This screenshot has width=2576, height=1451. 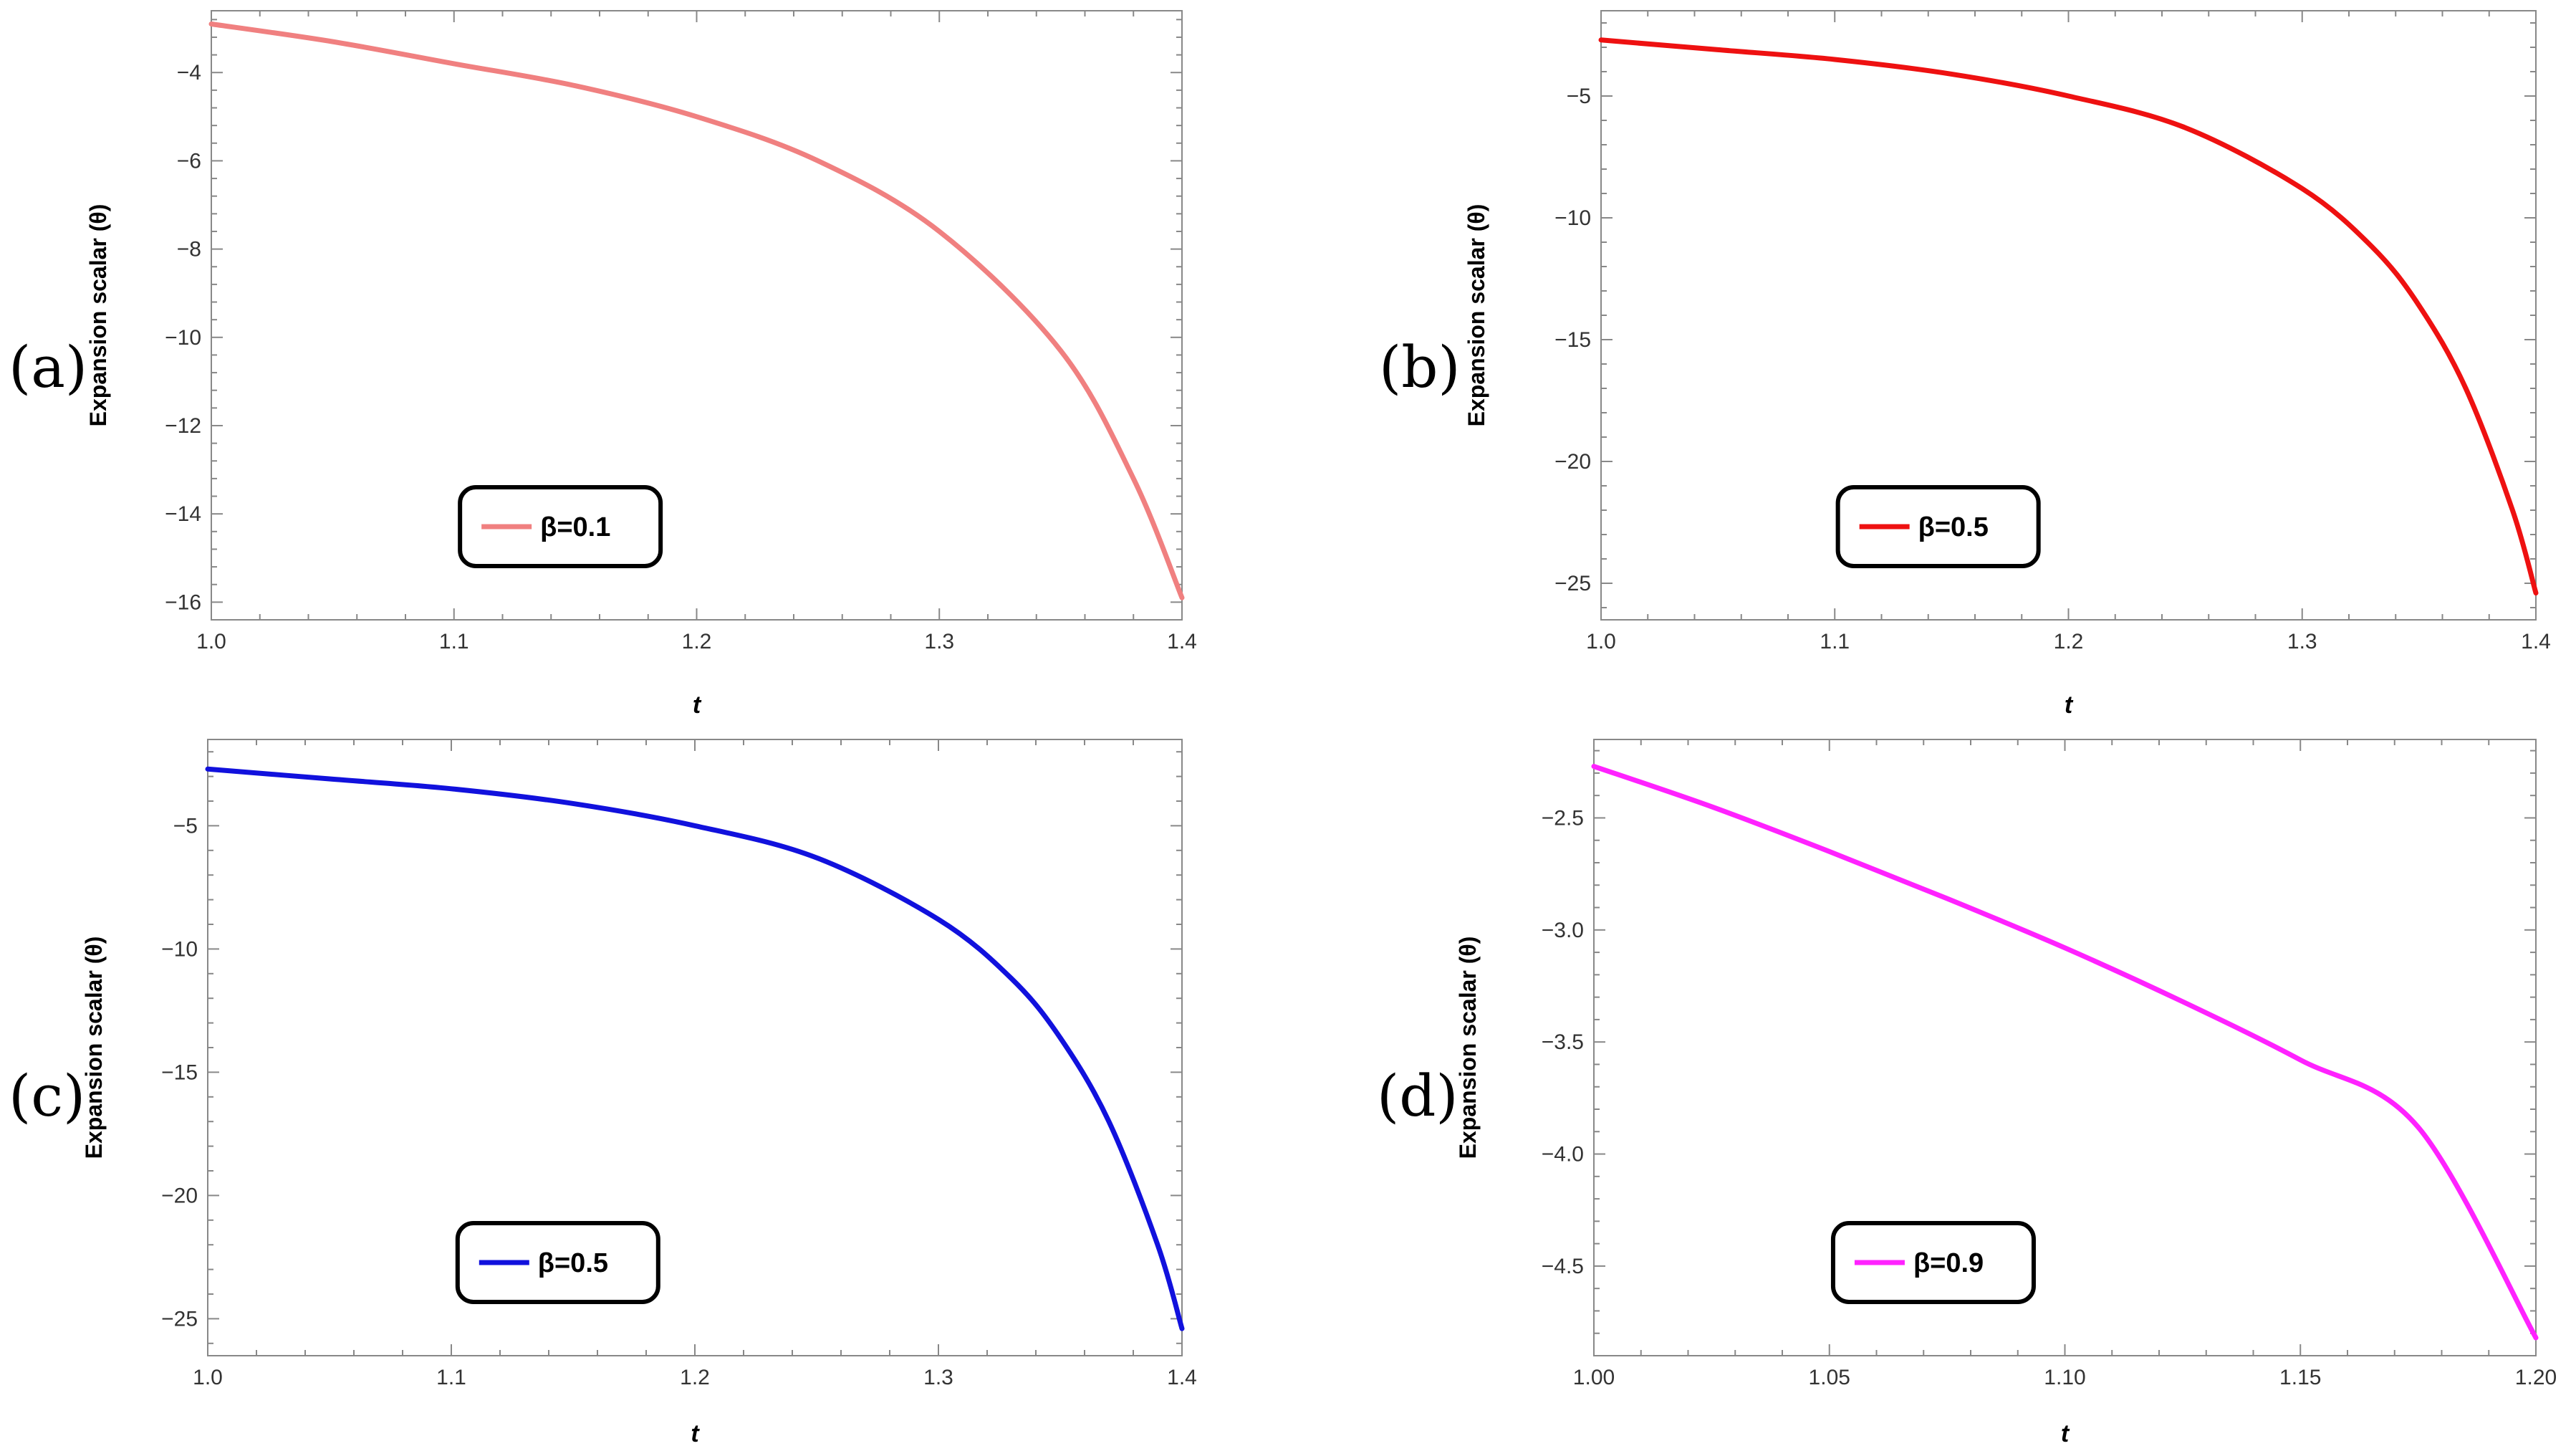 I want to click on panel-label: (a), so click(x=48, y=367).